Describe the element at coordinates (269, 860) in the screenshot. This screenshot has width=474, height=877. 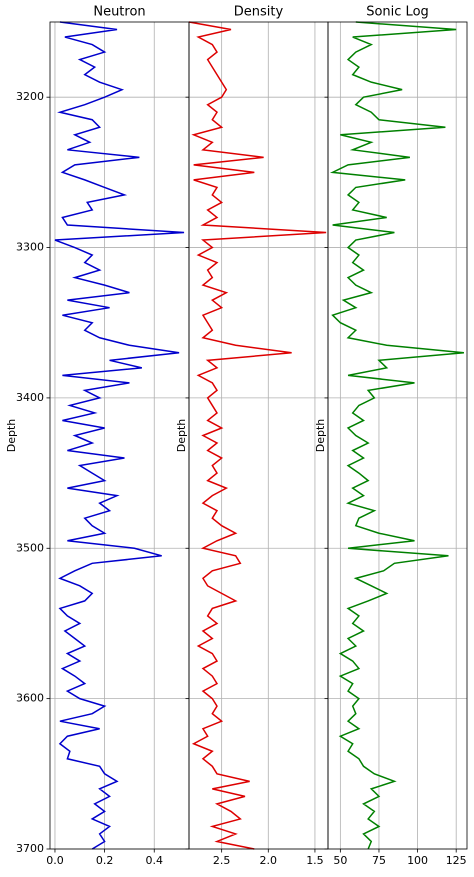
I see `x-tick-label: 2.0` at that location.